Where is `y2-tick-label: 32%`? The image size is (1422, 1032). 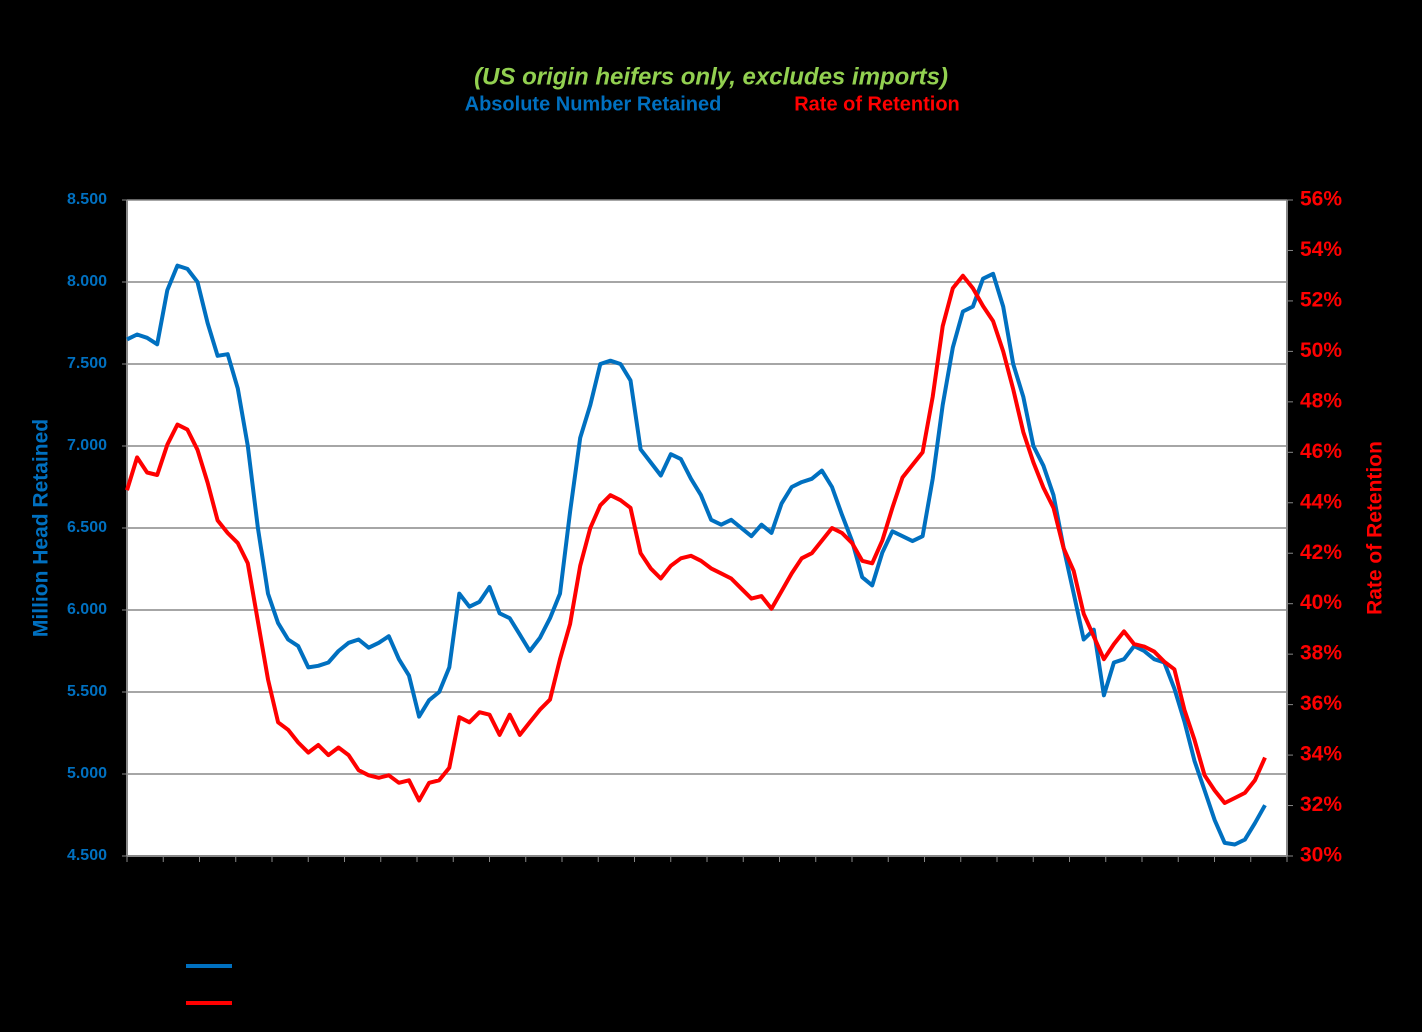 y2-tick-label: 32% is located at coordinates (1321, 804).